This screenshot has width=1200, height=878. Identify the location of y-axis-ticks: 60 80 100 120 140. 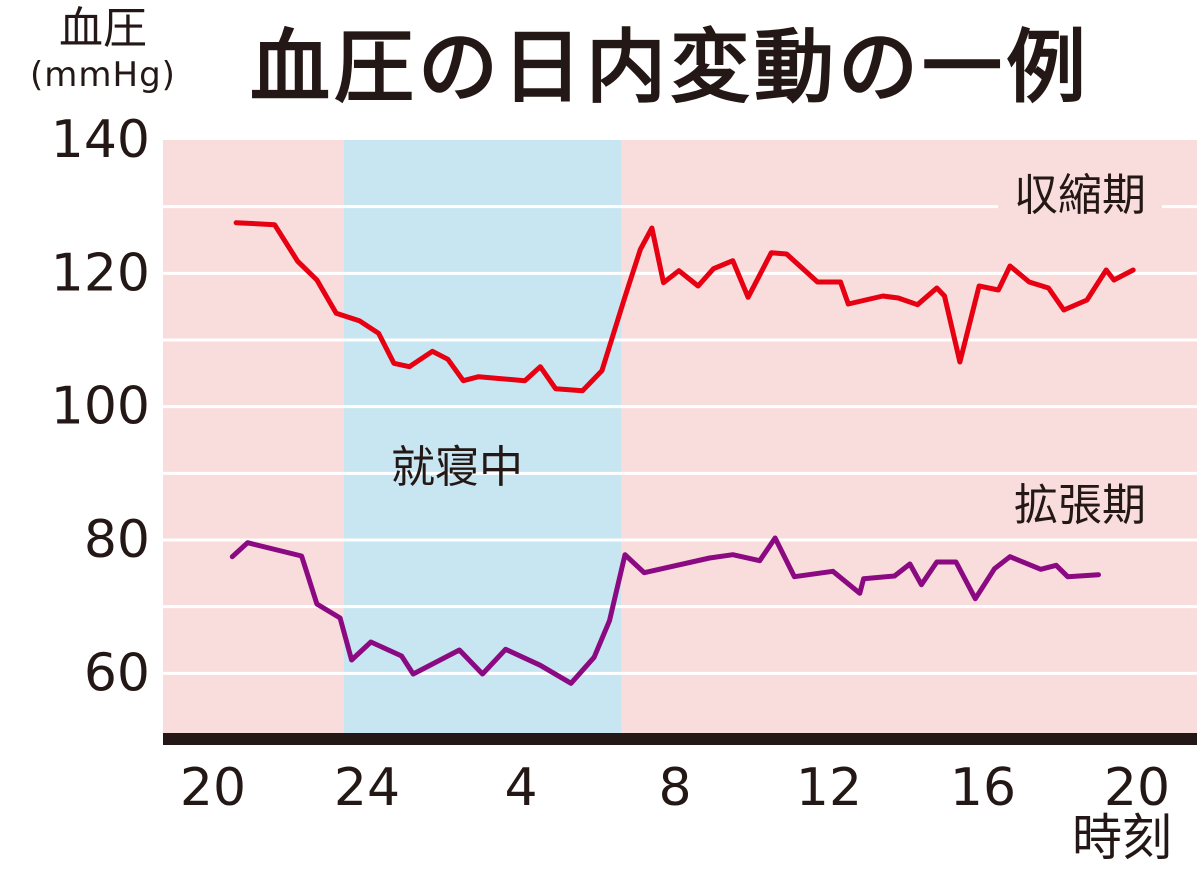
(100, 406).